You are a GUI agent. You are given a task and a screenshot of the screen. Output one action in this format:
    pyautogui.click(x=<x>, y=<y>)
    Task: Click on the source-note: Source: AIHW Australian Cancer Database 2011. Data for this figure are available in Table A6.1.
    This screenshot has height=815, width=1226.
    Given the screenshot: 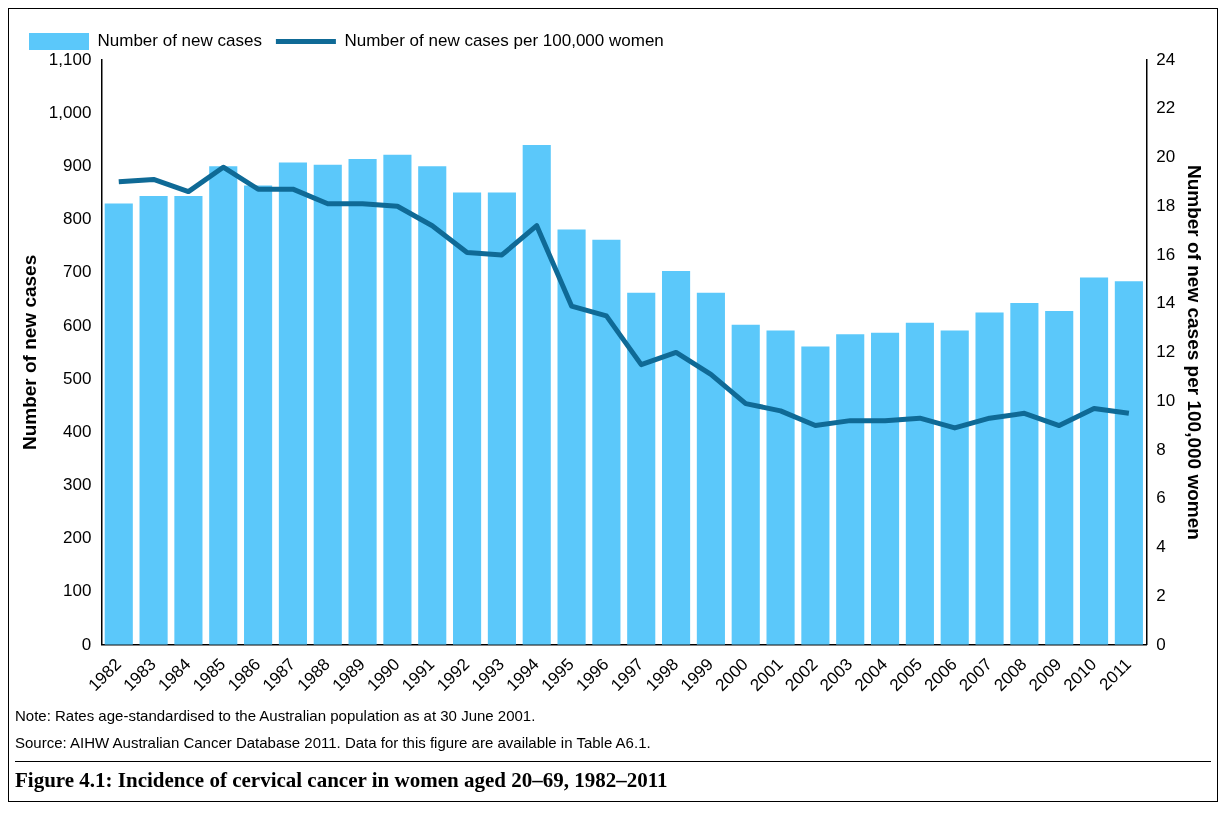 What is the action you would take?
    pyautogui.click(x=333, y=742)
    